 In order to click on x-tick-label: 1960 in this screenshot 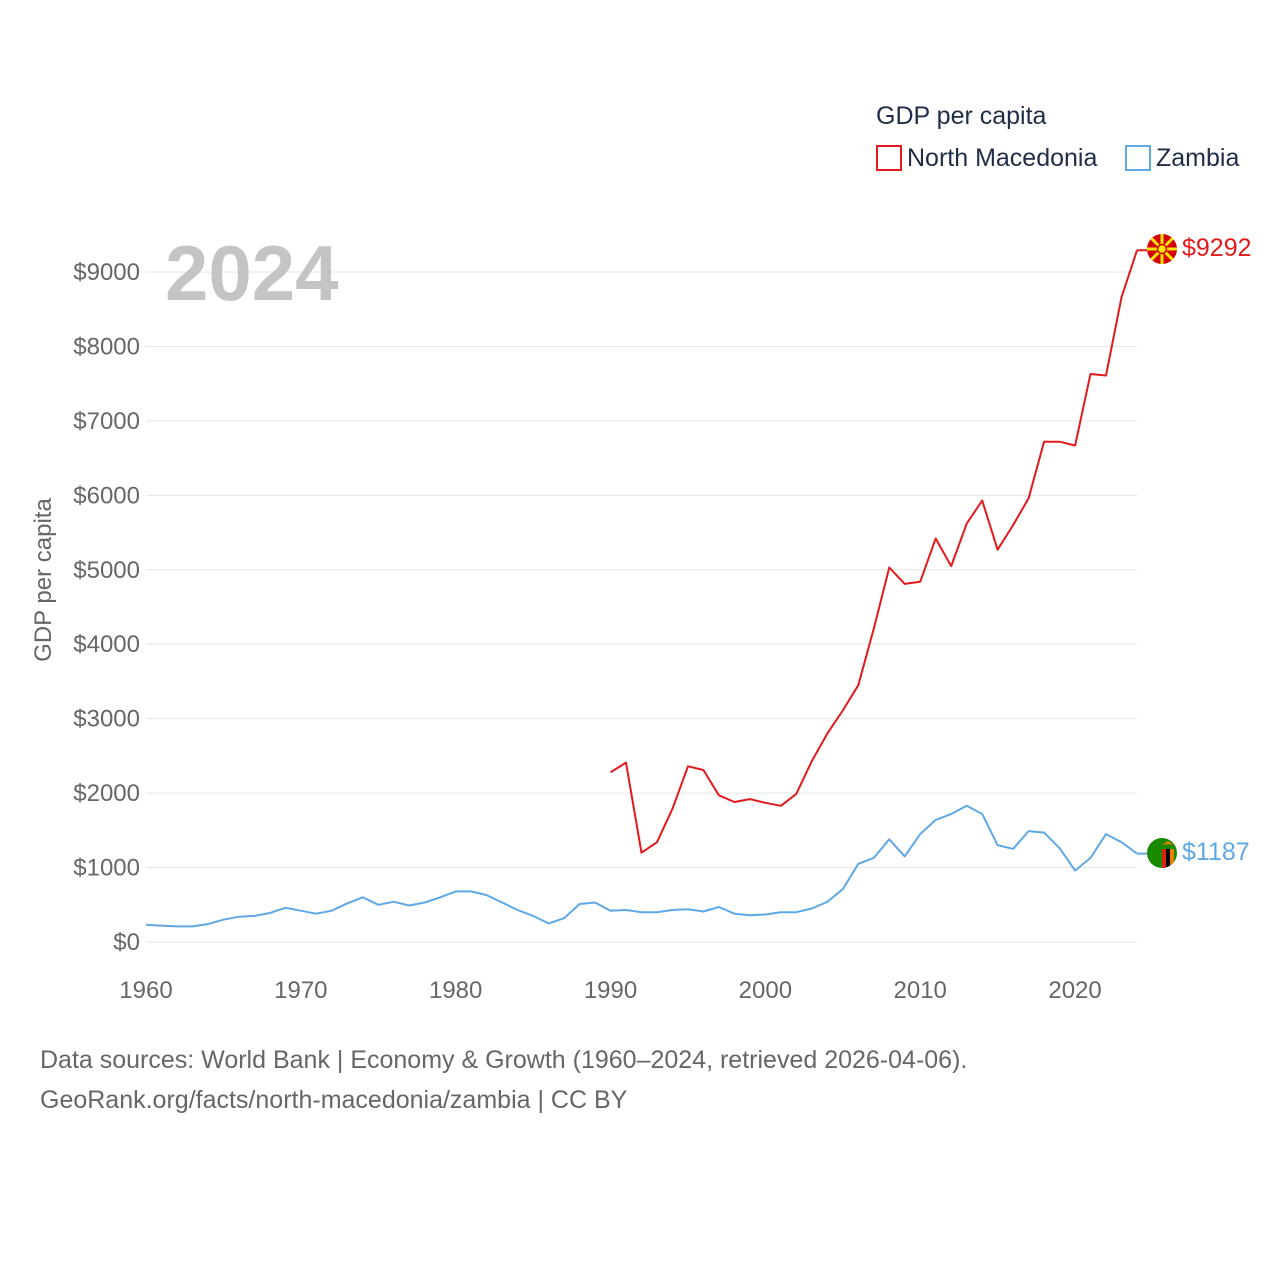, I will do `click(145, 990)`.